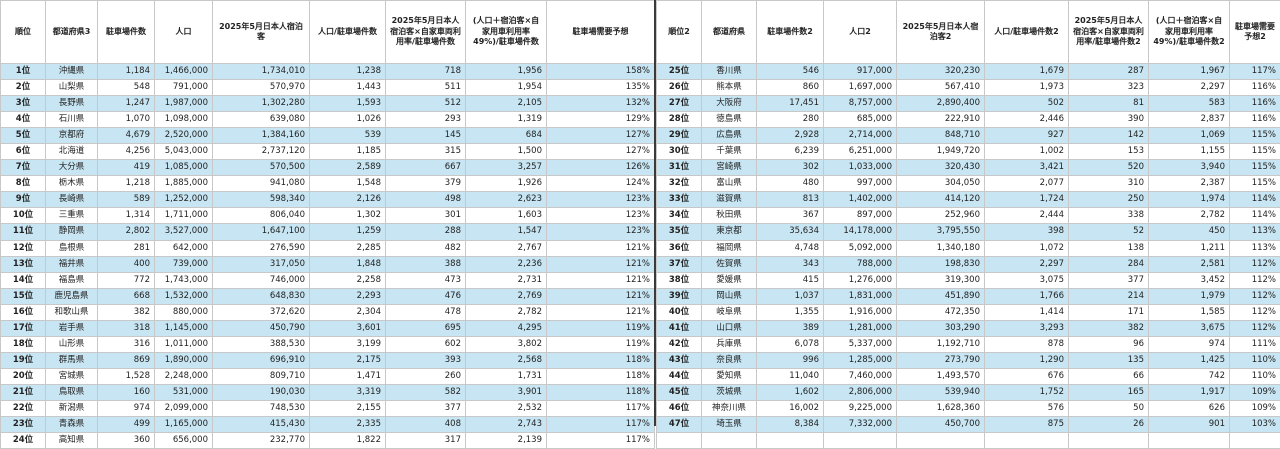 Image resolution: width=1280 pixels, height=449 pixels. Describe the element at coordinates (729, 232) in the screenshot. I see `cell-prefecture: 東京都` at that location.